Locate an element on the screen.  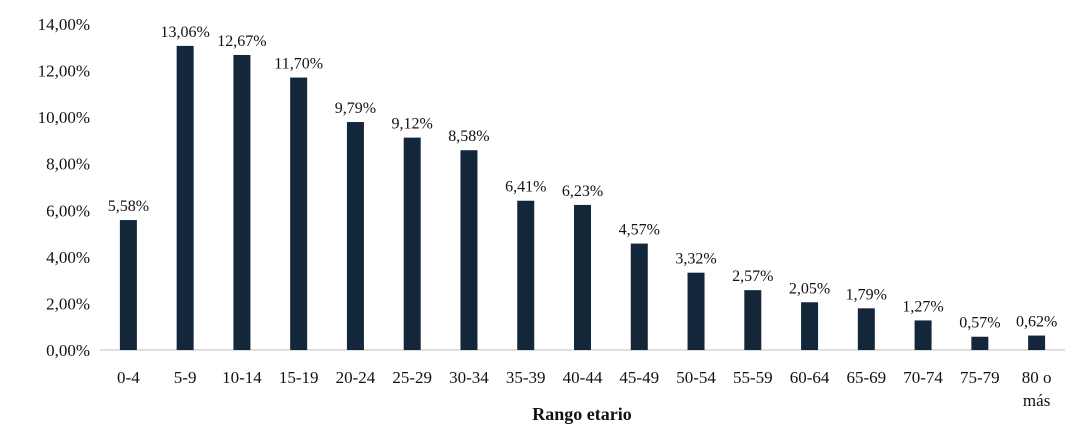
data-label: 1,27% is located at coordinates (922, 306).